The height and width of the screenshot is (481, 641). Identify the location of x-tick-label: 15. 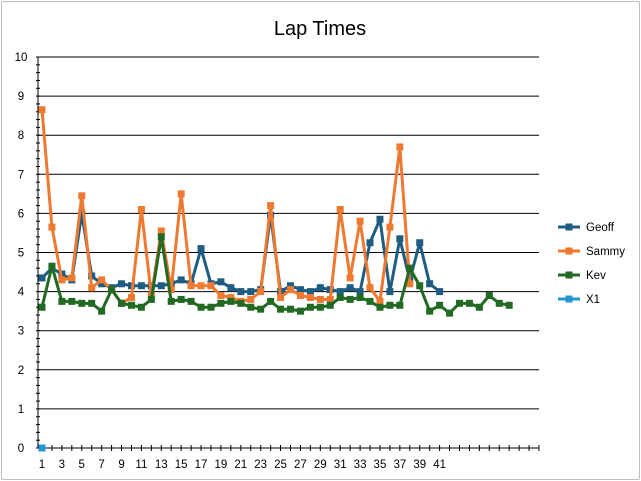
(181, 465).